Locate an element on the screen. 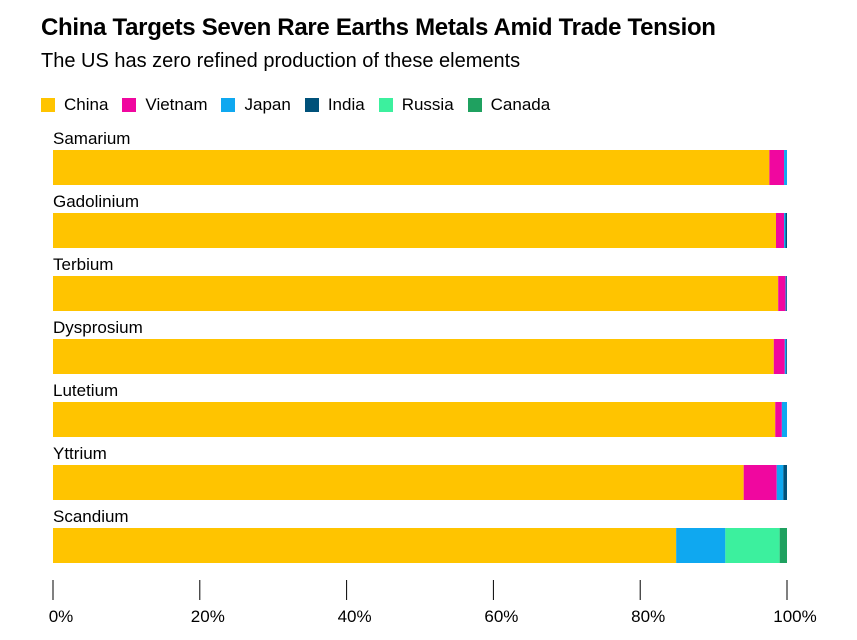 The image size is (857, 640). bar-lutetium-vietnam is located at coordinates (778, 419).